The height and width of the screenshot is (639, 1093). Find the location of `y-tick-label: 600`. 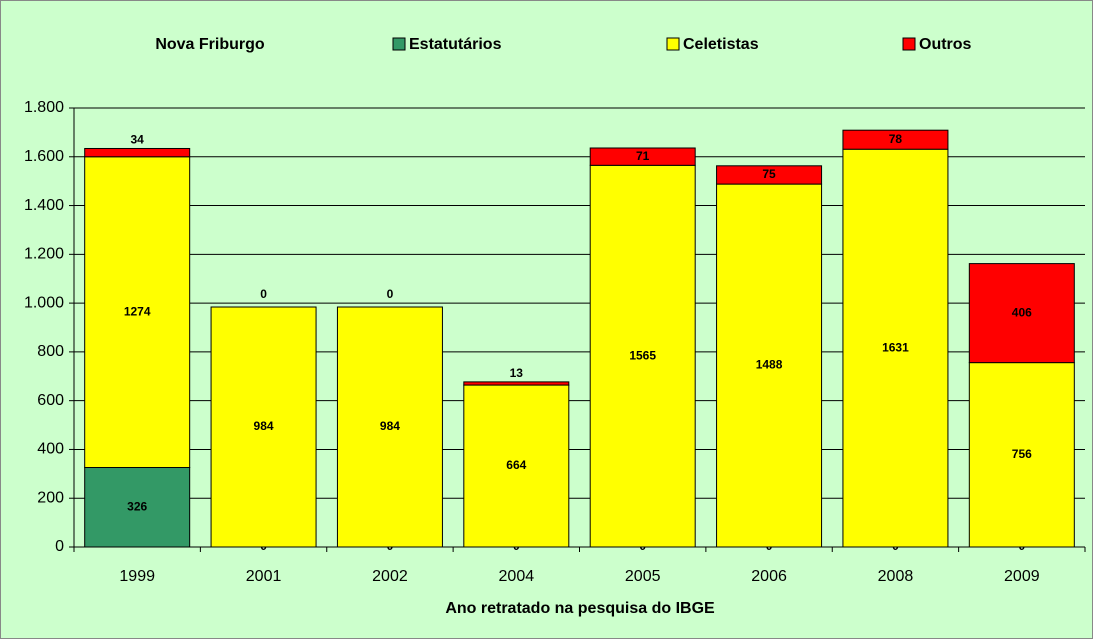

y-tick-label: 600 is located at coordinates (50, 400).